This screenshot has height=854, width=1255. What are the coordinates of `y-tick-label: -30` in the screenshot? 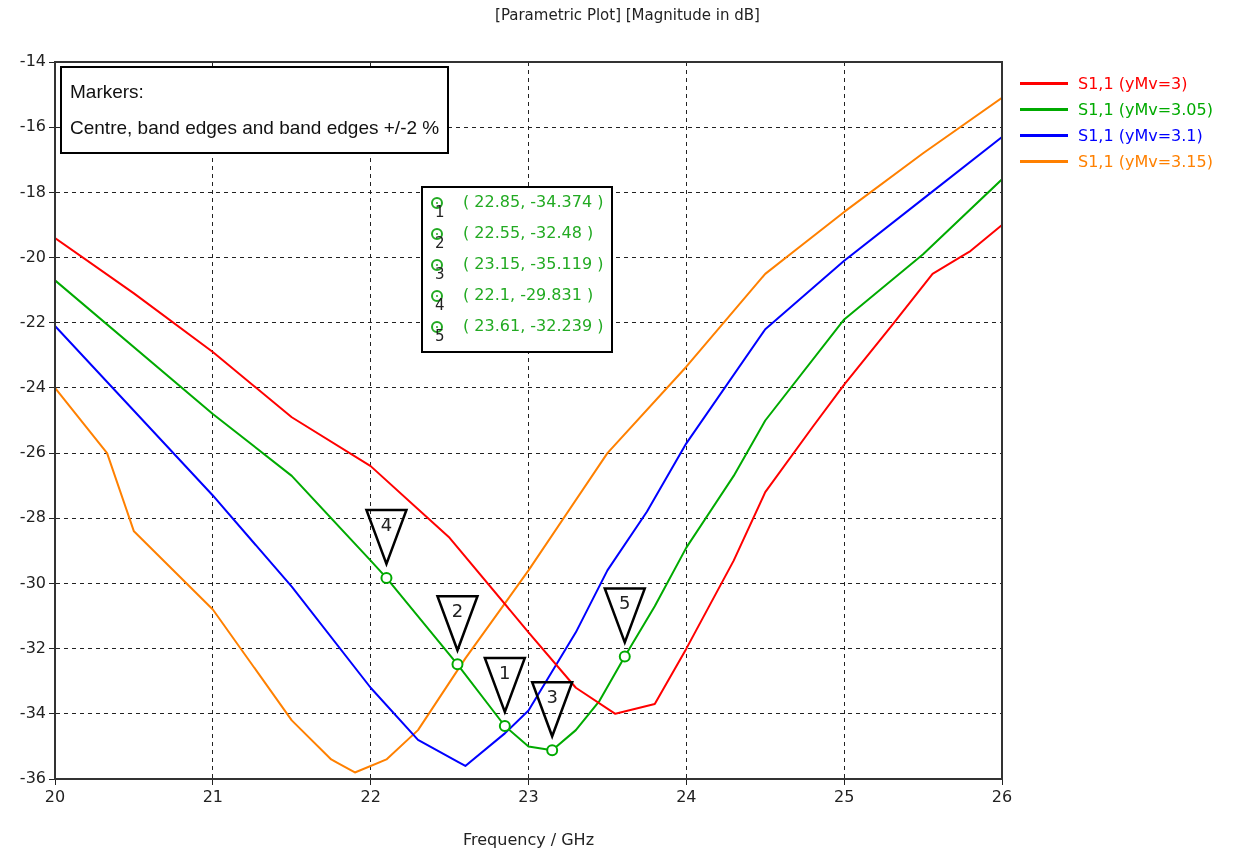 It's located at (32, 582).